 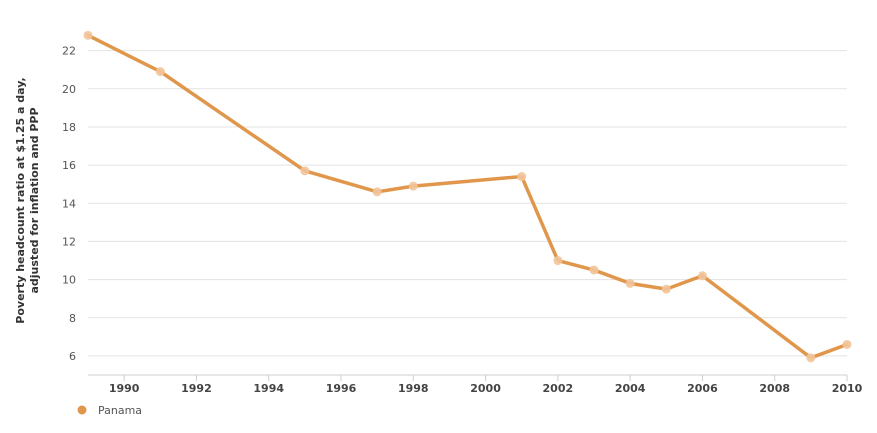 I want to click on y-tick-label: 8, so click(x=72, y=318).